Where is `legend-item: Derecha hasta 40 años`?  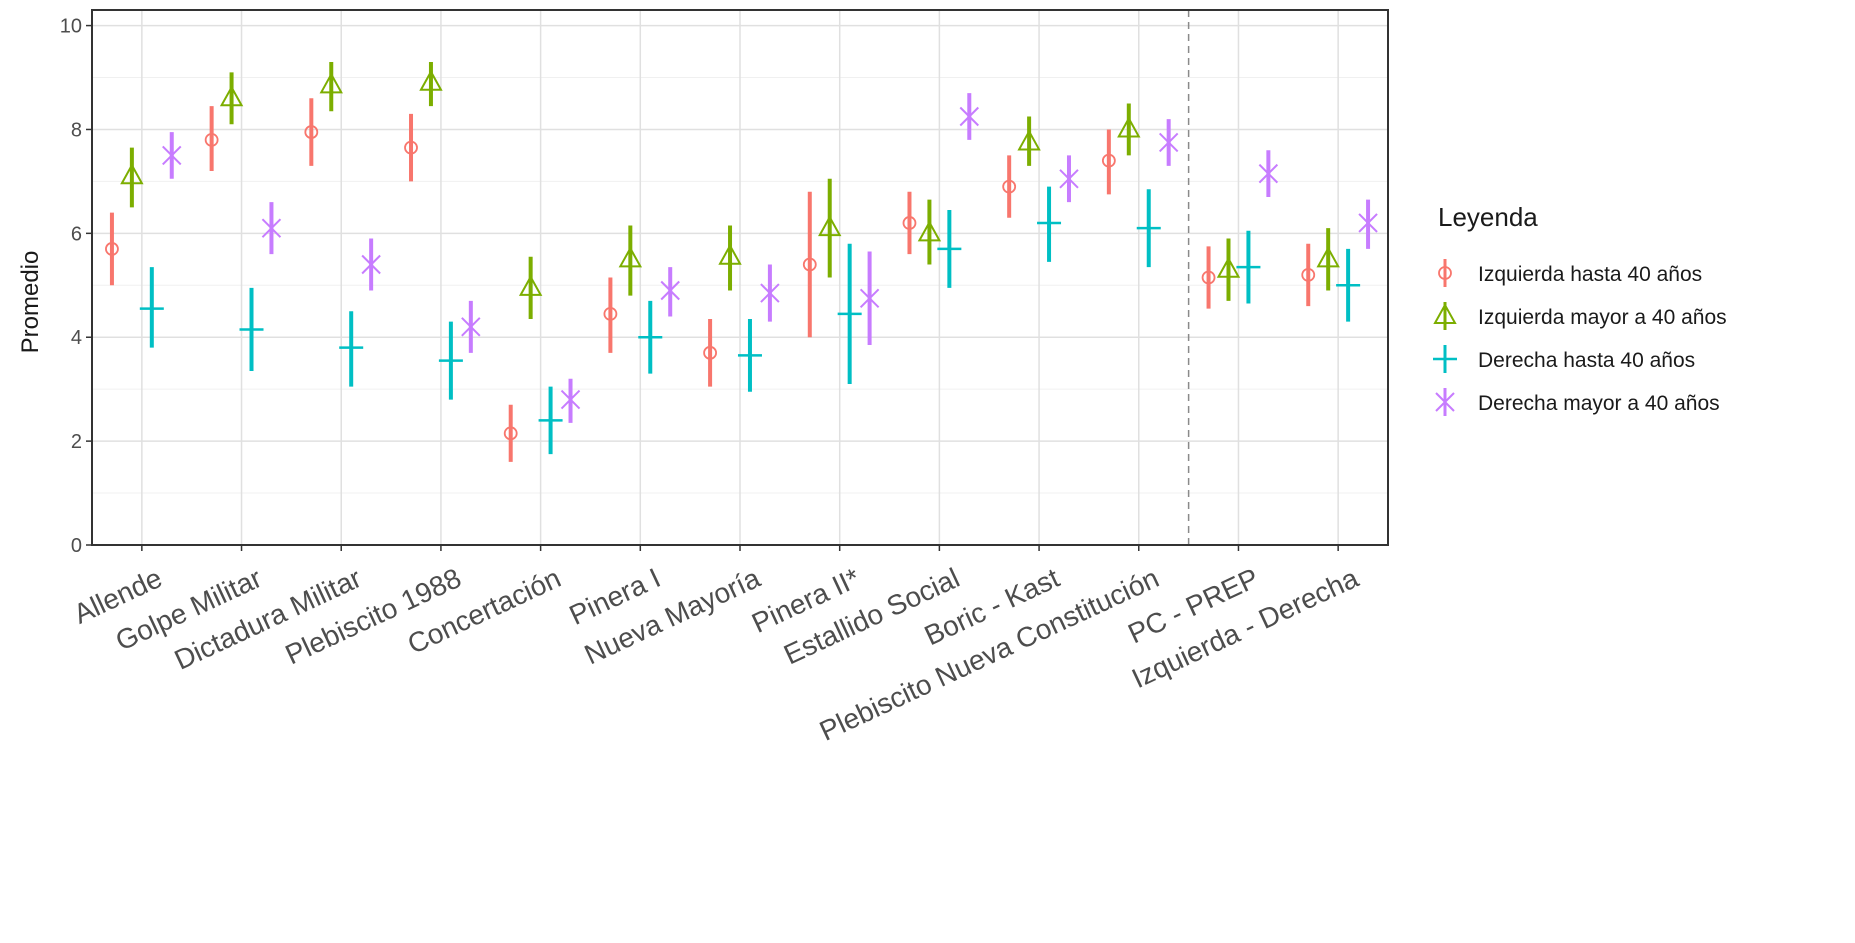 legend-item: Derecha hasta 40 años is located at coordinates (1564, 359).